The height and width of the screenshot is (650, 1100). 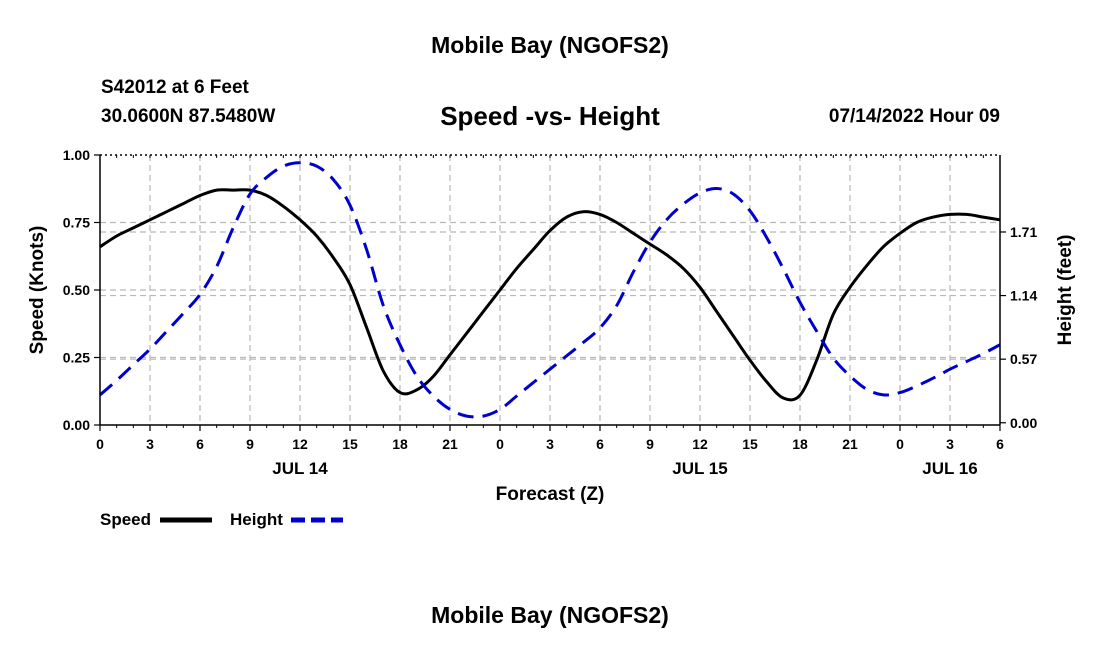 I want to click on y-tick-label: 0.25, so click(x=76, y=358).